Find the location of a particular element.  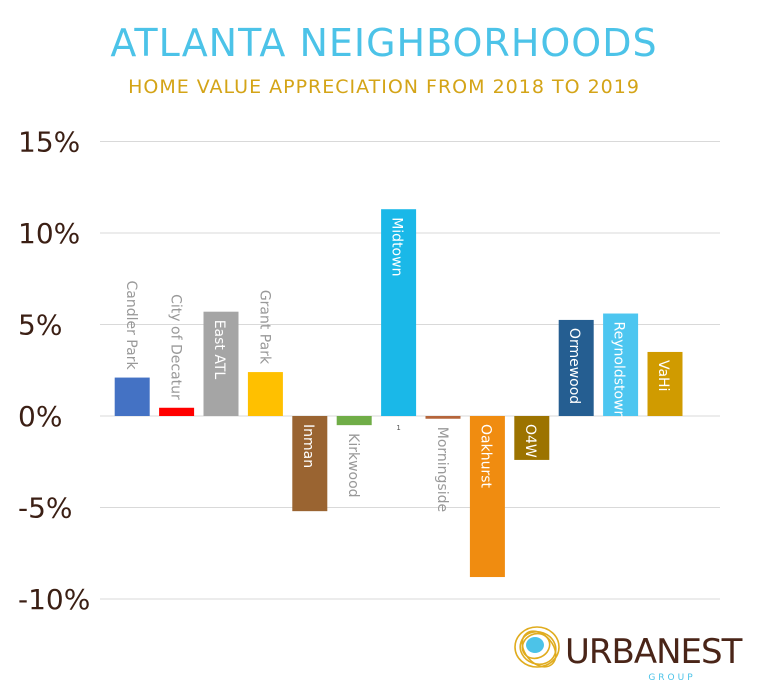

y-tick-label: 5% is located at coordinates (40, 325).